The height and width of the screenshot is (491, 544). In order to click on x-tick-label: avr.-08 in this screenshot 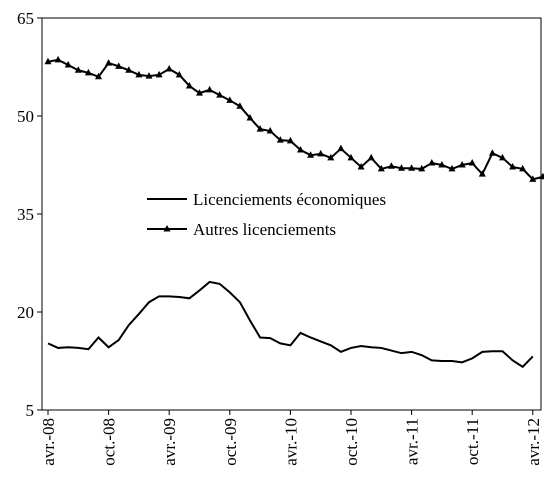, I will do `click(48, 442)`.